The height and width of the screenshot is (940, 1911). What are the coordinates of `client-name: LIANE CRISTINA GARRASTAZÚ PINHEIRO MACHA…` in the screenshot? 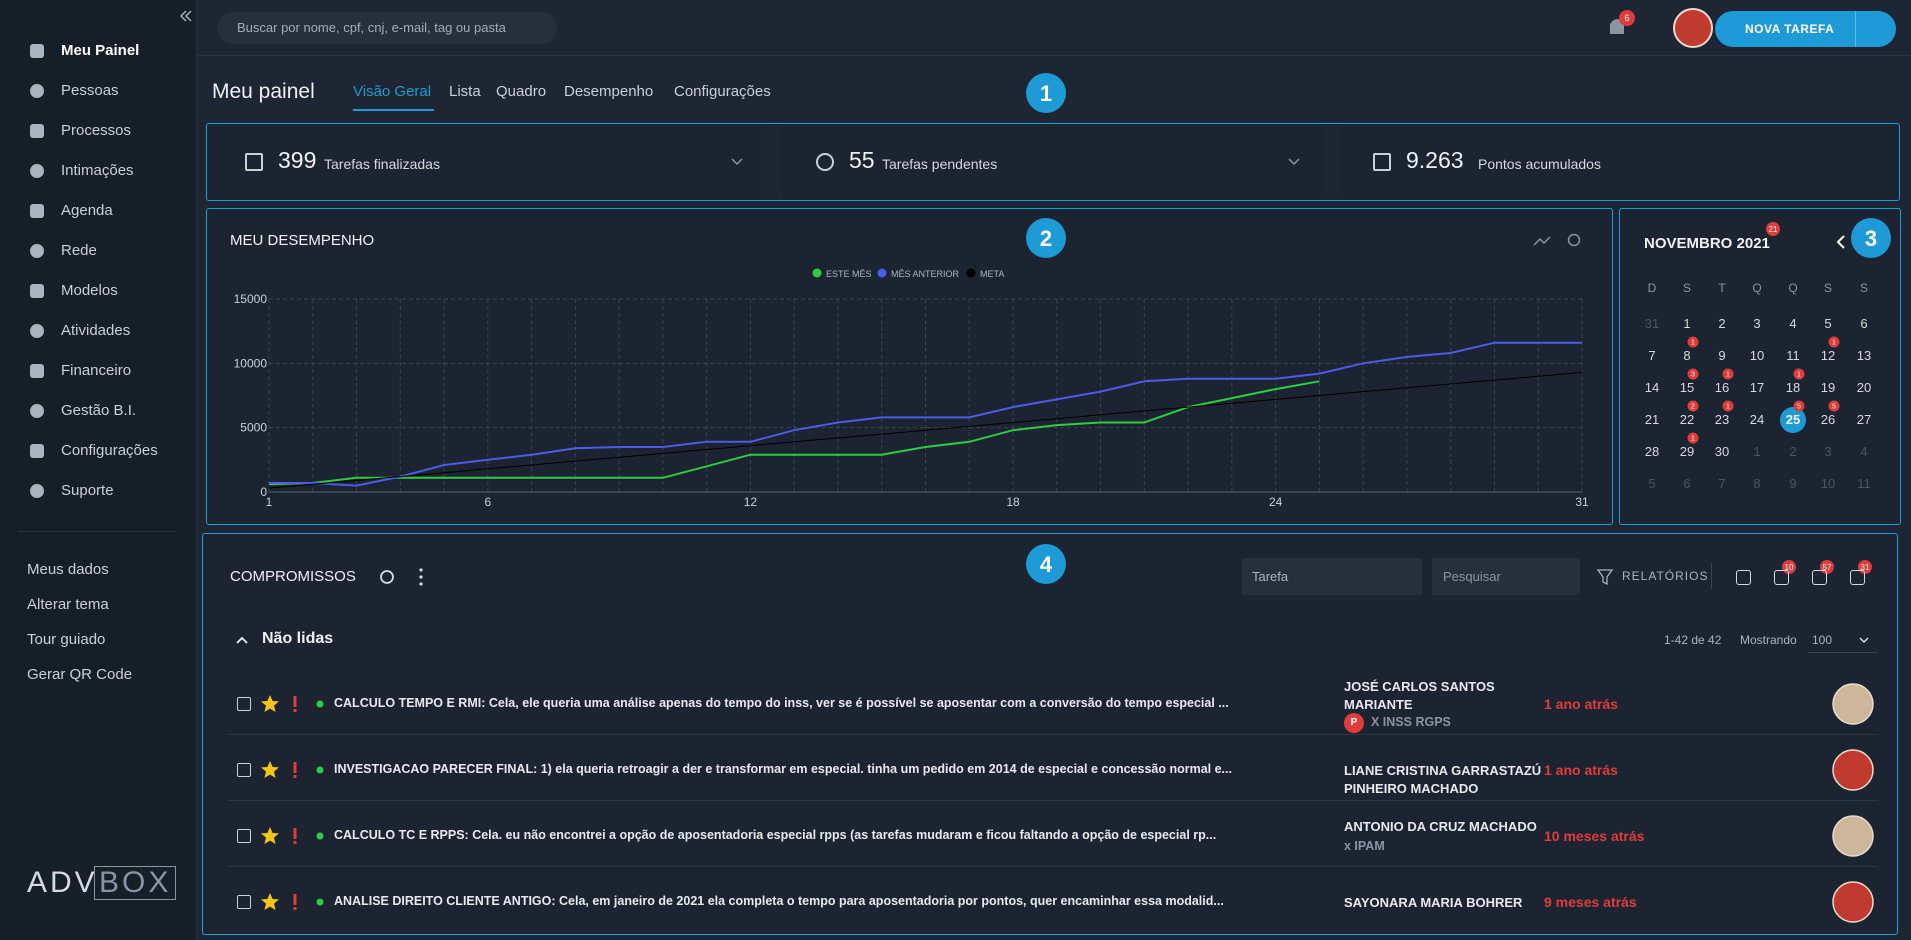 It's located at (1443, 779).